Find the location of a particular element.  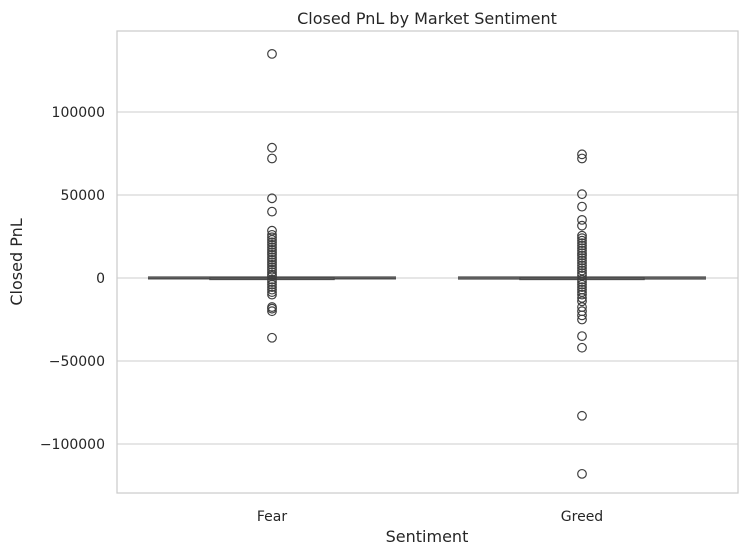

y-tick-label: −100000 is located at coordinates (72, 445).